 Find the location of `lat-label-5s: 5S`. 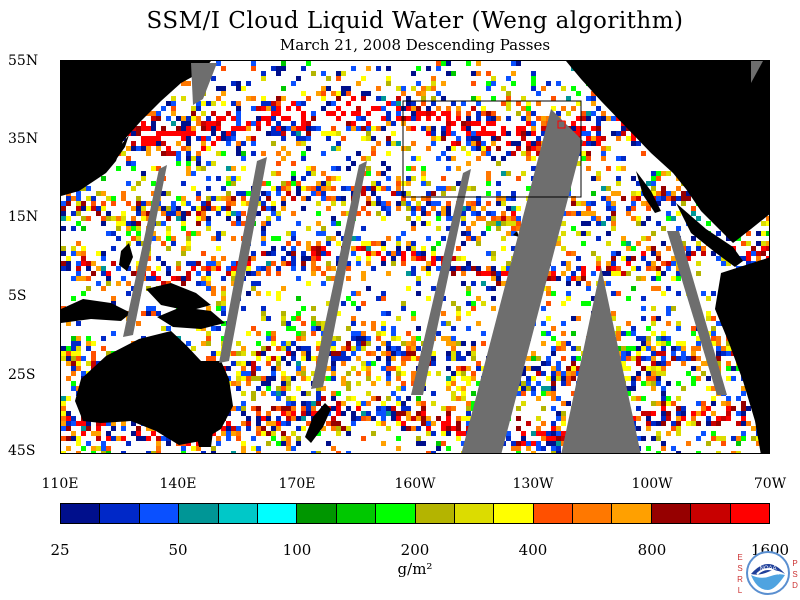

lat-label-5s: 5S is located at coordinates (17, 296).